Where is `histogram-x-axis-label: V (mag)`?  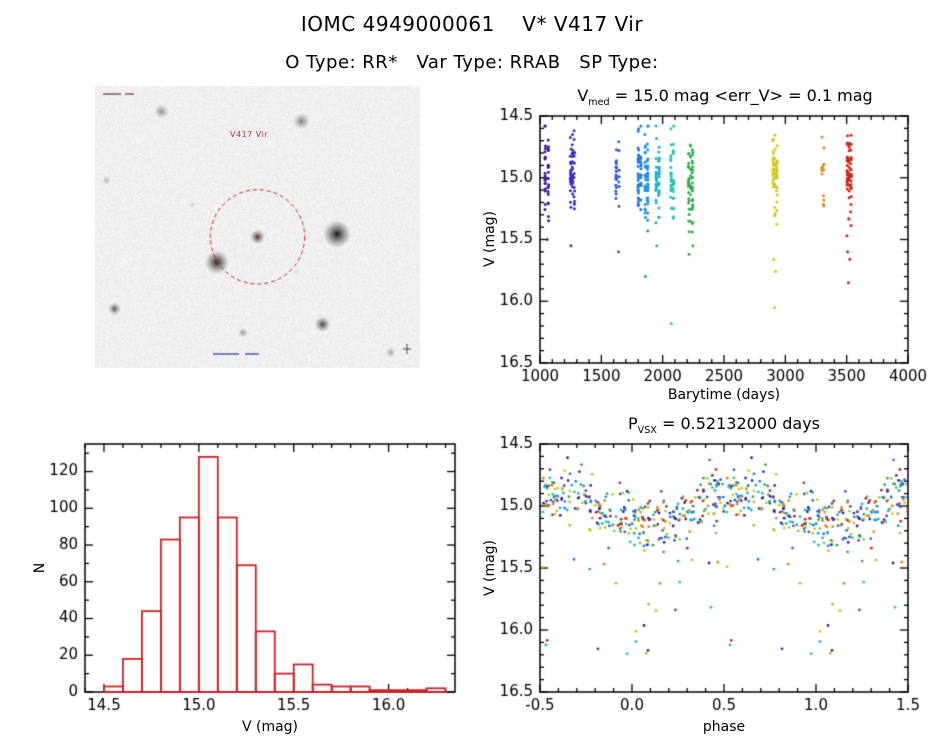
histogram-x-axis-label: V (mag) is located at coordinates (270, 727).